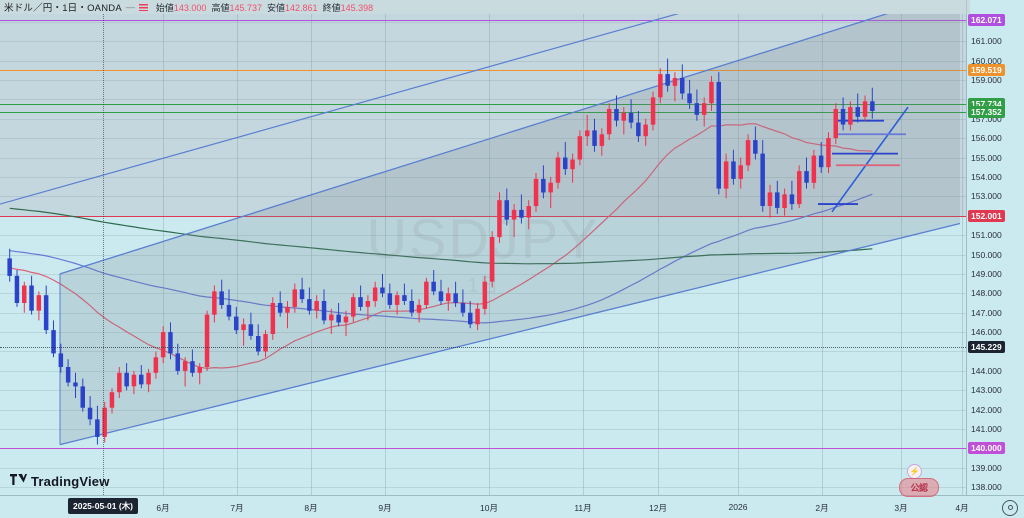 The image size is (1024, 518). Describe the element at coordinates (220, 7) in the screenshot. I see `ohlc-key: 高値` at that location.